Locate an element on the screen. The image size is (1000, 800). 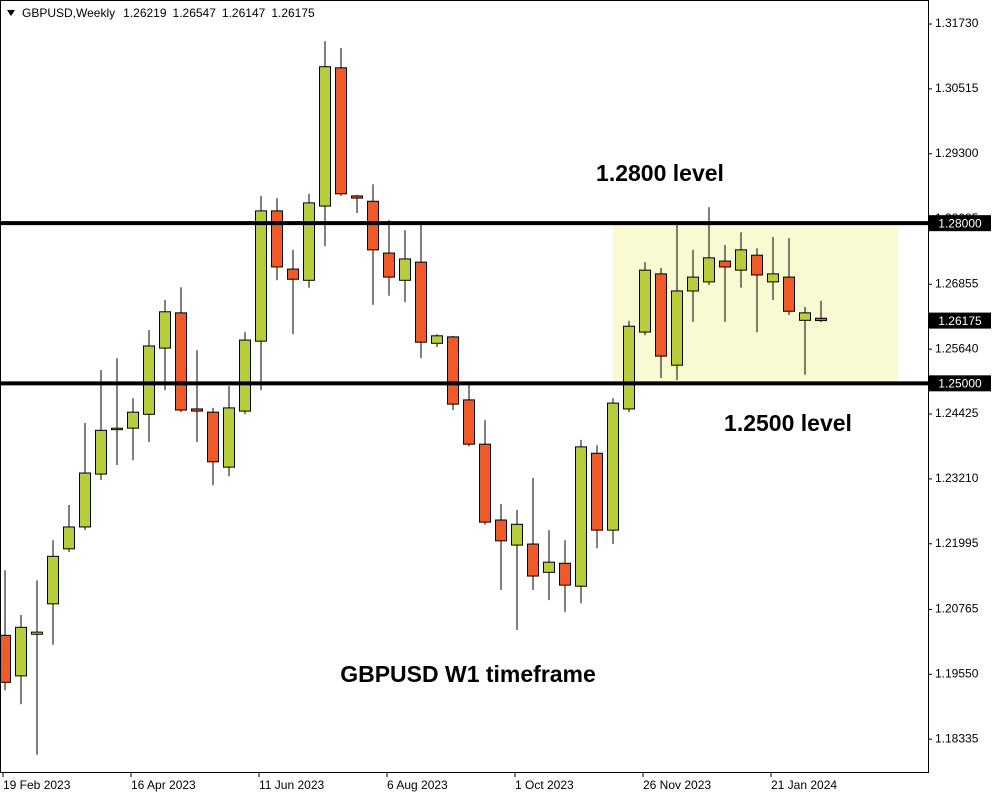
x-tick-label: 6 Aug 2023 is located at coordinates (417, 785).